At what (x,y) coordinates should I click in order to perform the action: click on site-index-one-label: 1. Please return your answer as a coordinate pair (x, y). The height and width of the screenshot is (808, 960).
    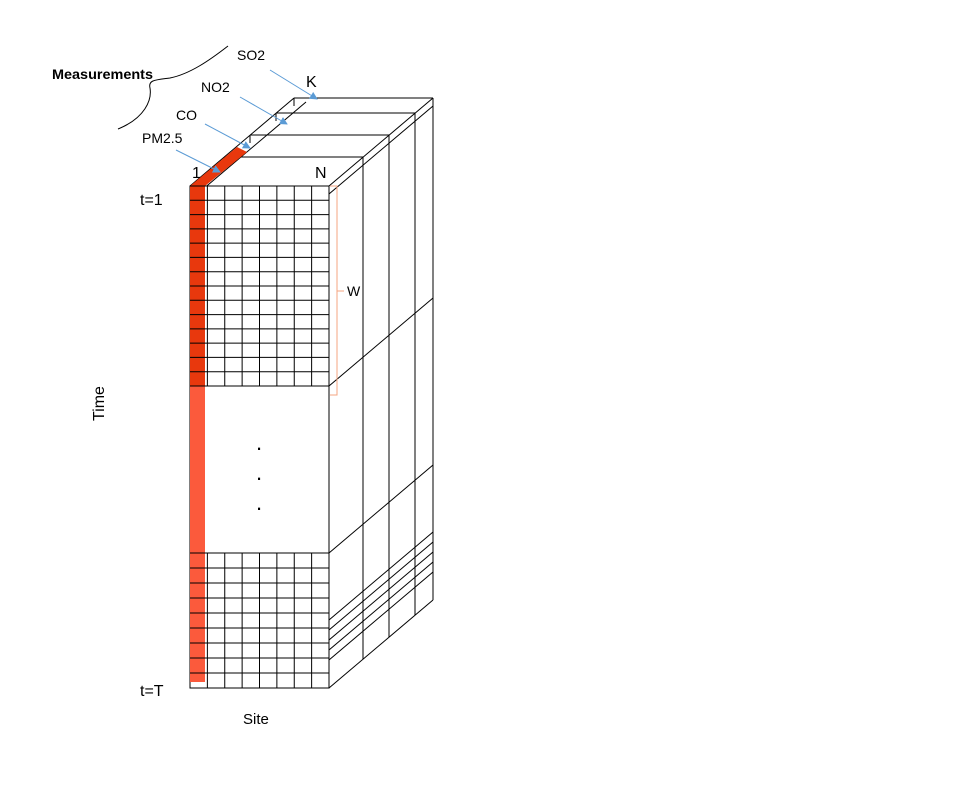
    Looking at the image, I should click on (196, 173).